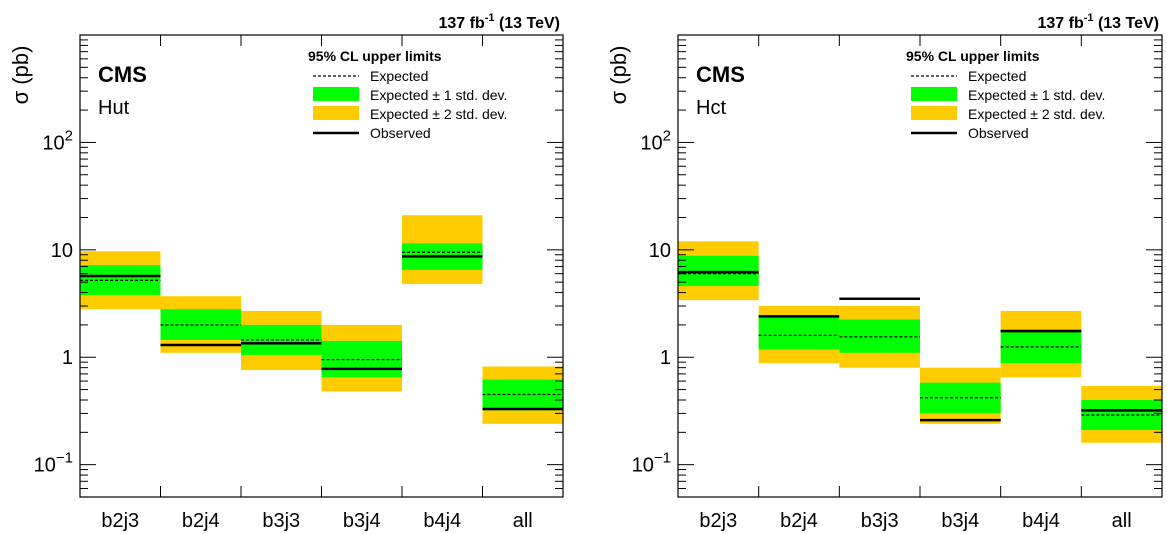  Describe the element at coordinates (114, 108) in the screenshot. I see `process-label: Hut` at that location.